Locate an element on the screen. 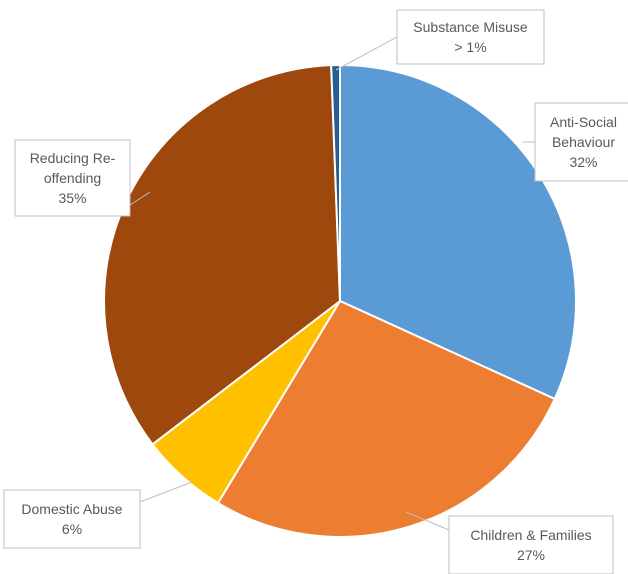  data-label-text-substance-misuse: > 1% is located at coordinates (470, 47).